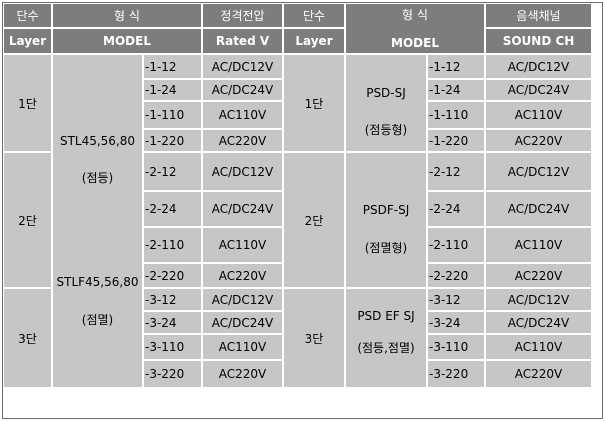 The image size is (605, 421). What do you see at coordinates (456, 374) in the screenshot?
I see `right-suffix: -3-220` at bounding box center [456, 374].